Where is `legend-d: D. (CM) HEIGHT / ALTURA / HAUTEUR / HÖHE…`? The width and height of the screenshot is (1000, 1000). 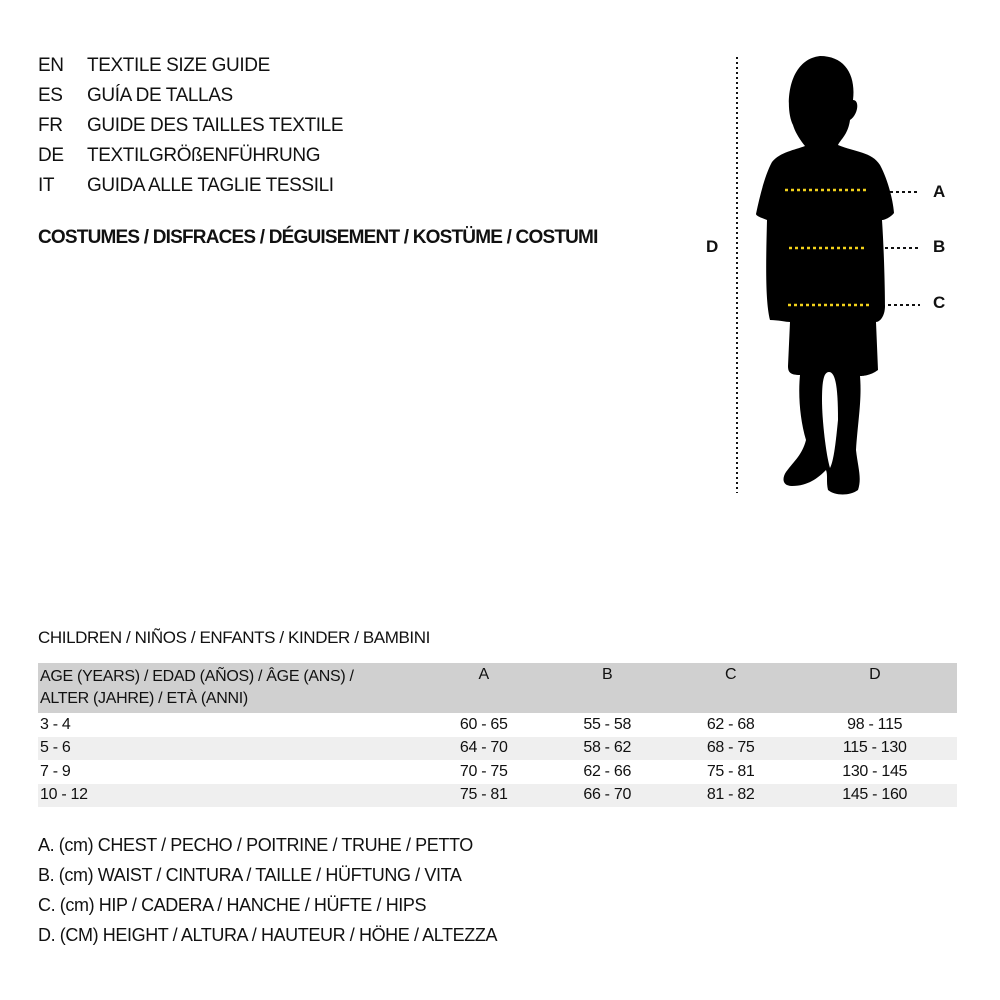
legend-d: D. (CM) HEIGHT / ALTURA / HAUTEUR / HÖHE… is located at coordinates (268, 935).